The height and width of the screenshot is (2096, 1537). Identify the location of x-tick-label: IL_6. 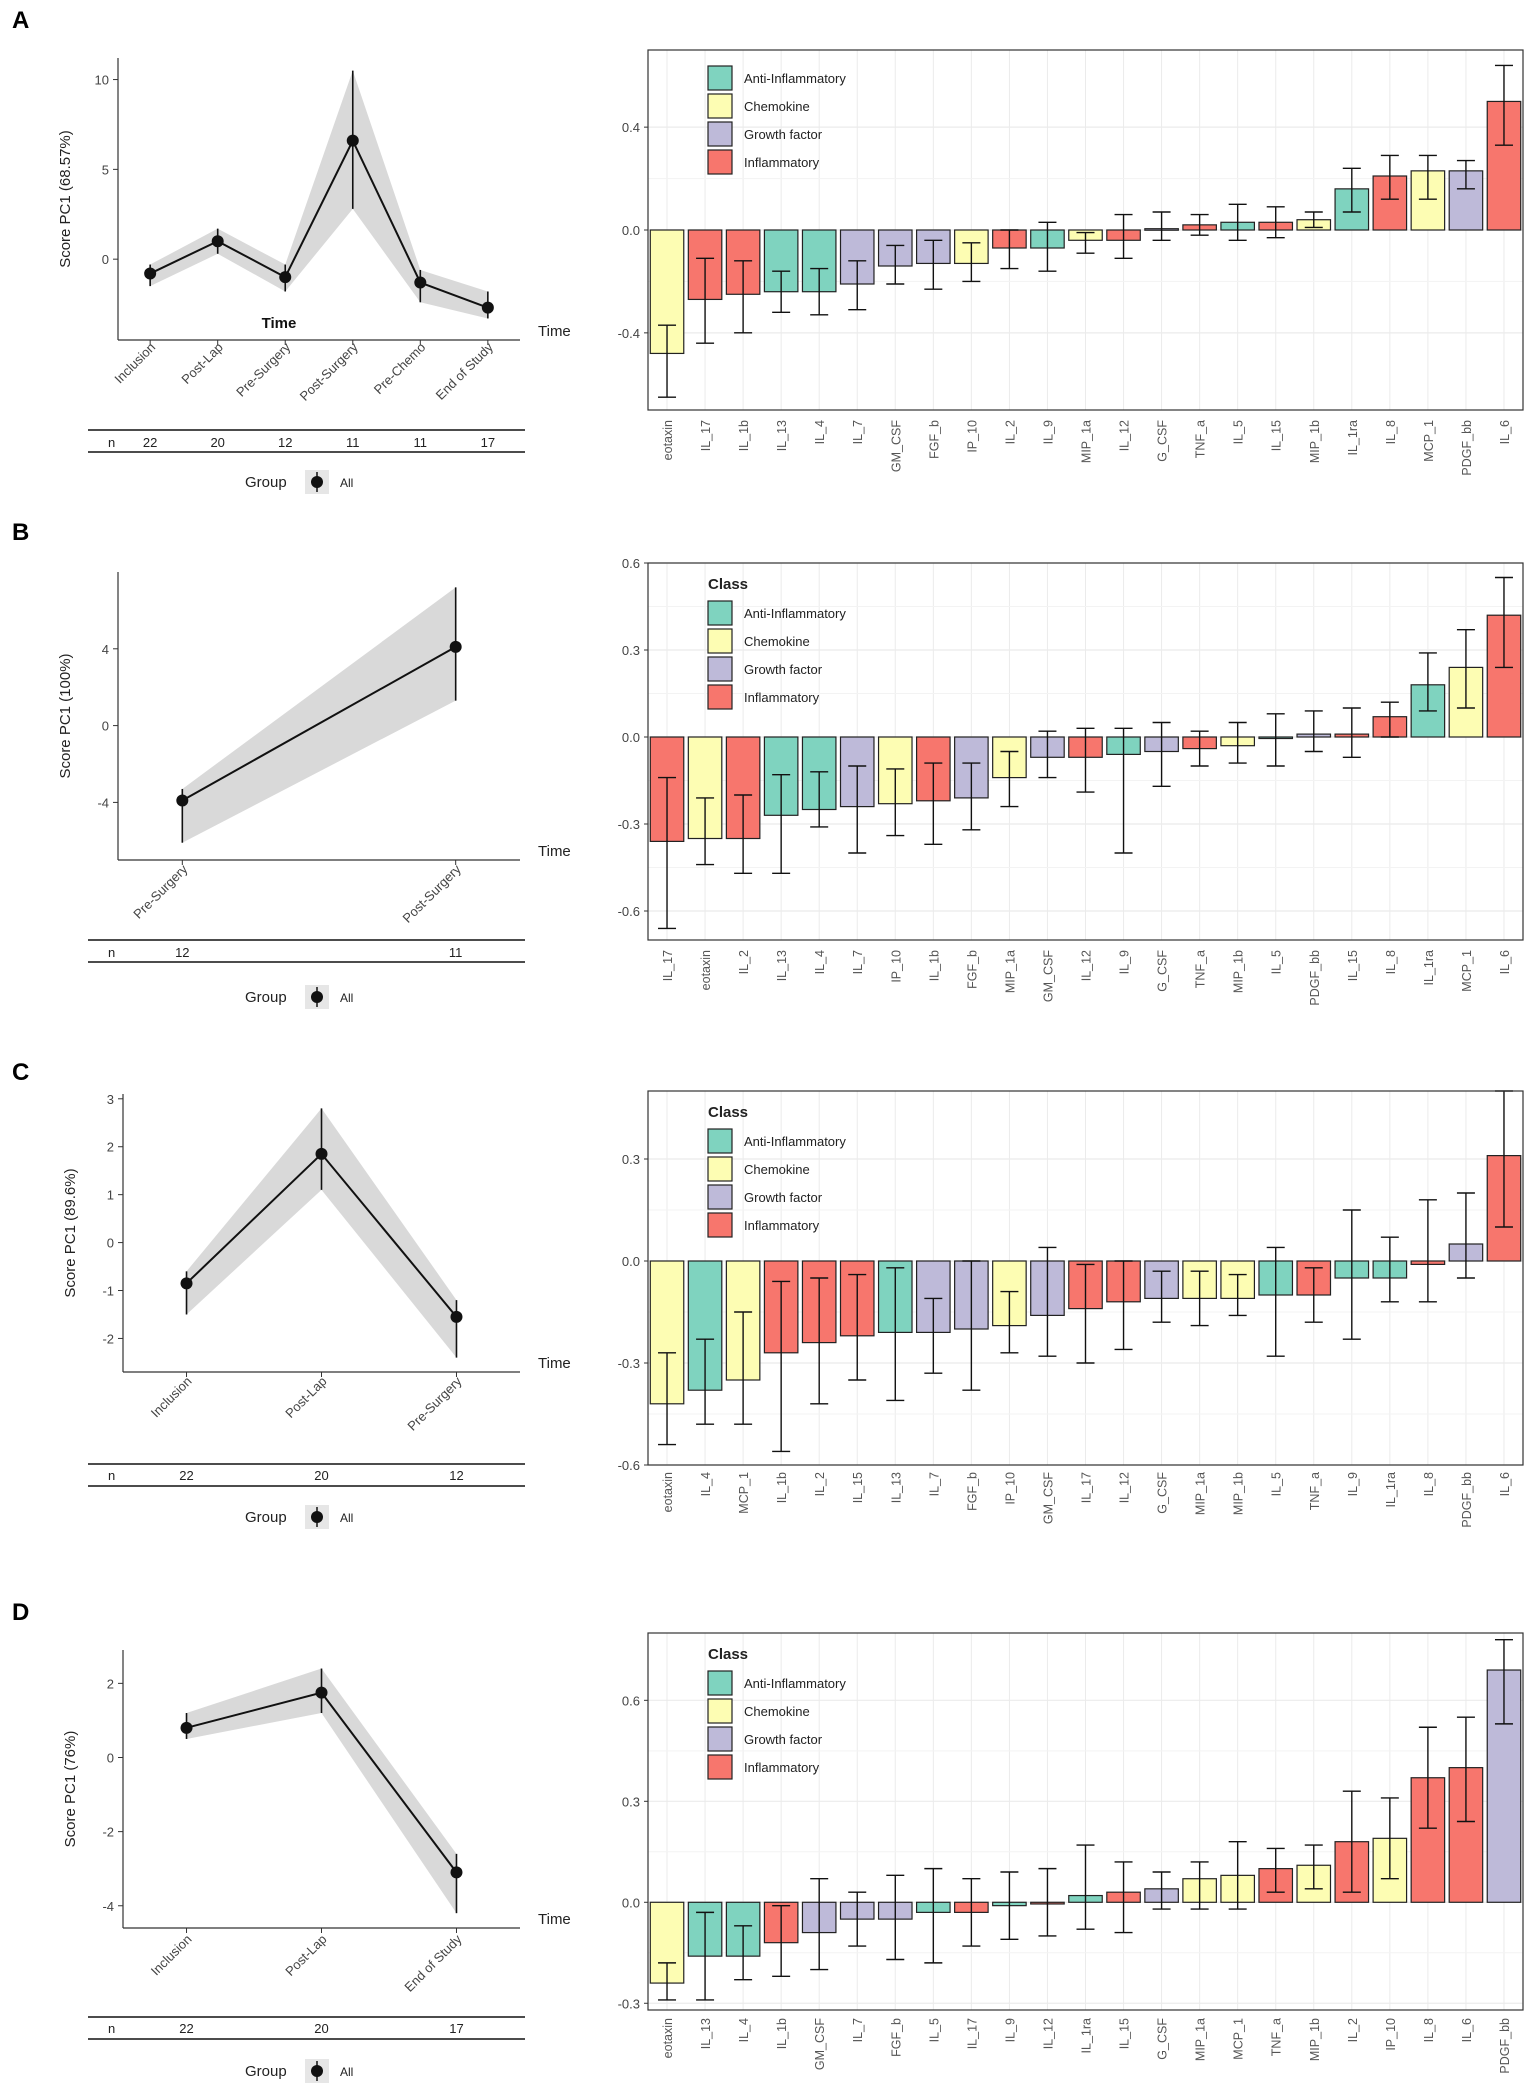
(1505, 962).